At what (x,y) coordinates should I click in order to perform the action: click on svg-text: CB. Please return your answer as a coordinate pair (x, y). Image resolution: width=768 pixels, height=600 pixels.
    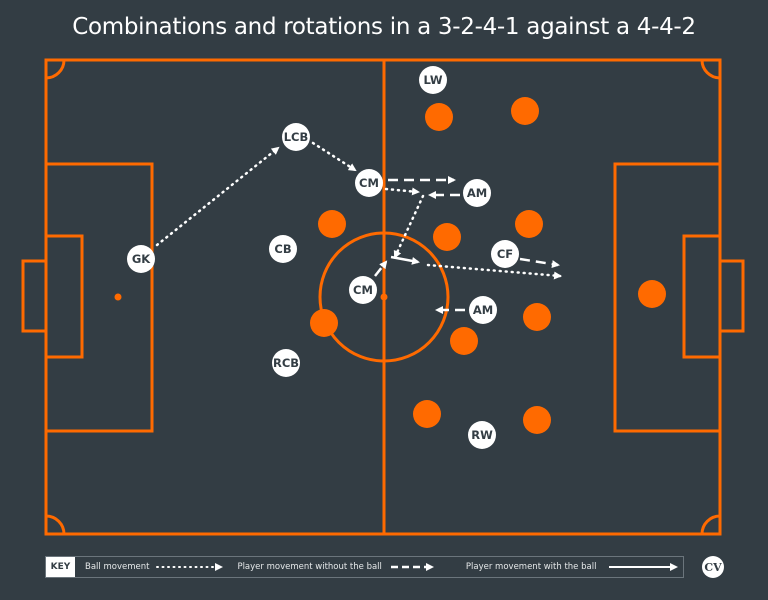
    Looking at the image, I should click on (282, 249).